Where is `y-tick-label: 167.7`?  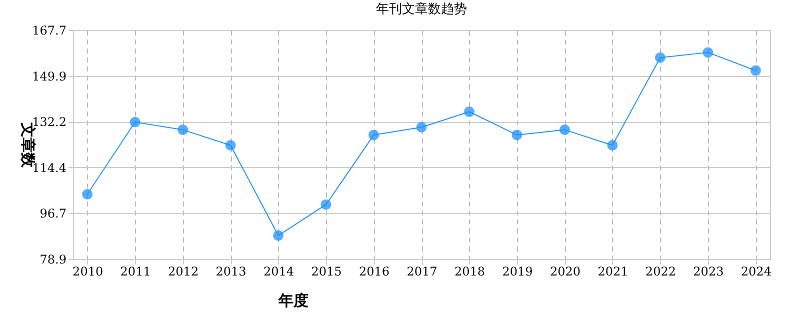 y-tick-label: 167.7 is located at coordinates (49, 31).